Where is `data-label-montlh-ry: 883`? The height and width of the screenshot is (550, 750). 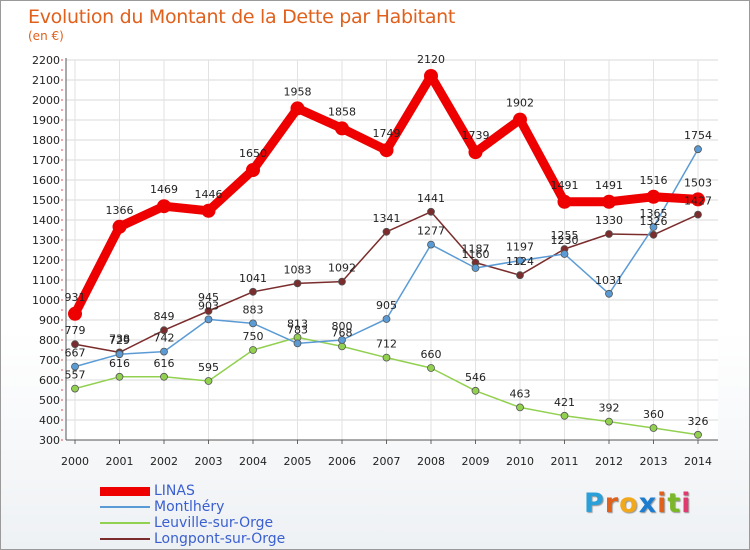
data-label-montlh-ry: 883 is located at coordinates (253, 309).